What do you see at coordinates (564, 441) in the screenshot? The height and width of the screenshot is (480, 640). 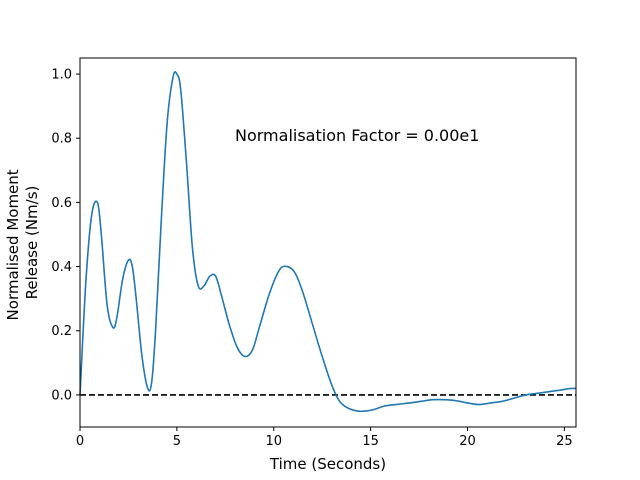 I see `x-tick-label: 25` at bounding box center [564, 441].